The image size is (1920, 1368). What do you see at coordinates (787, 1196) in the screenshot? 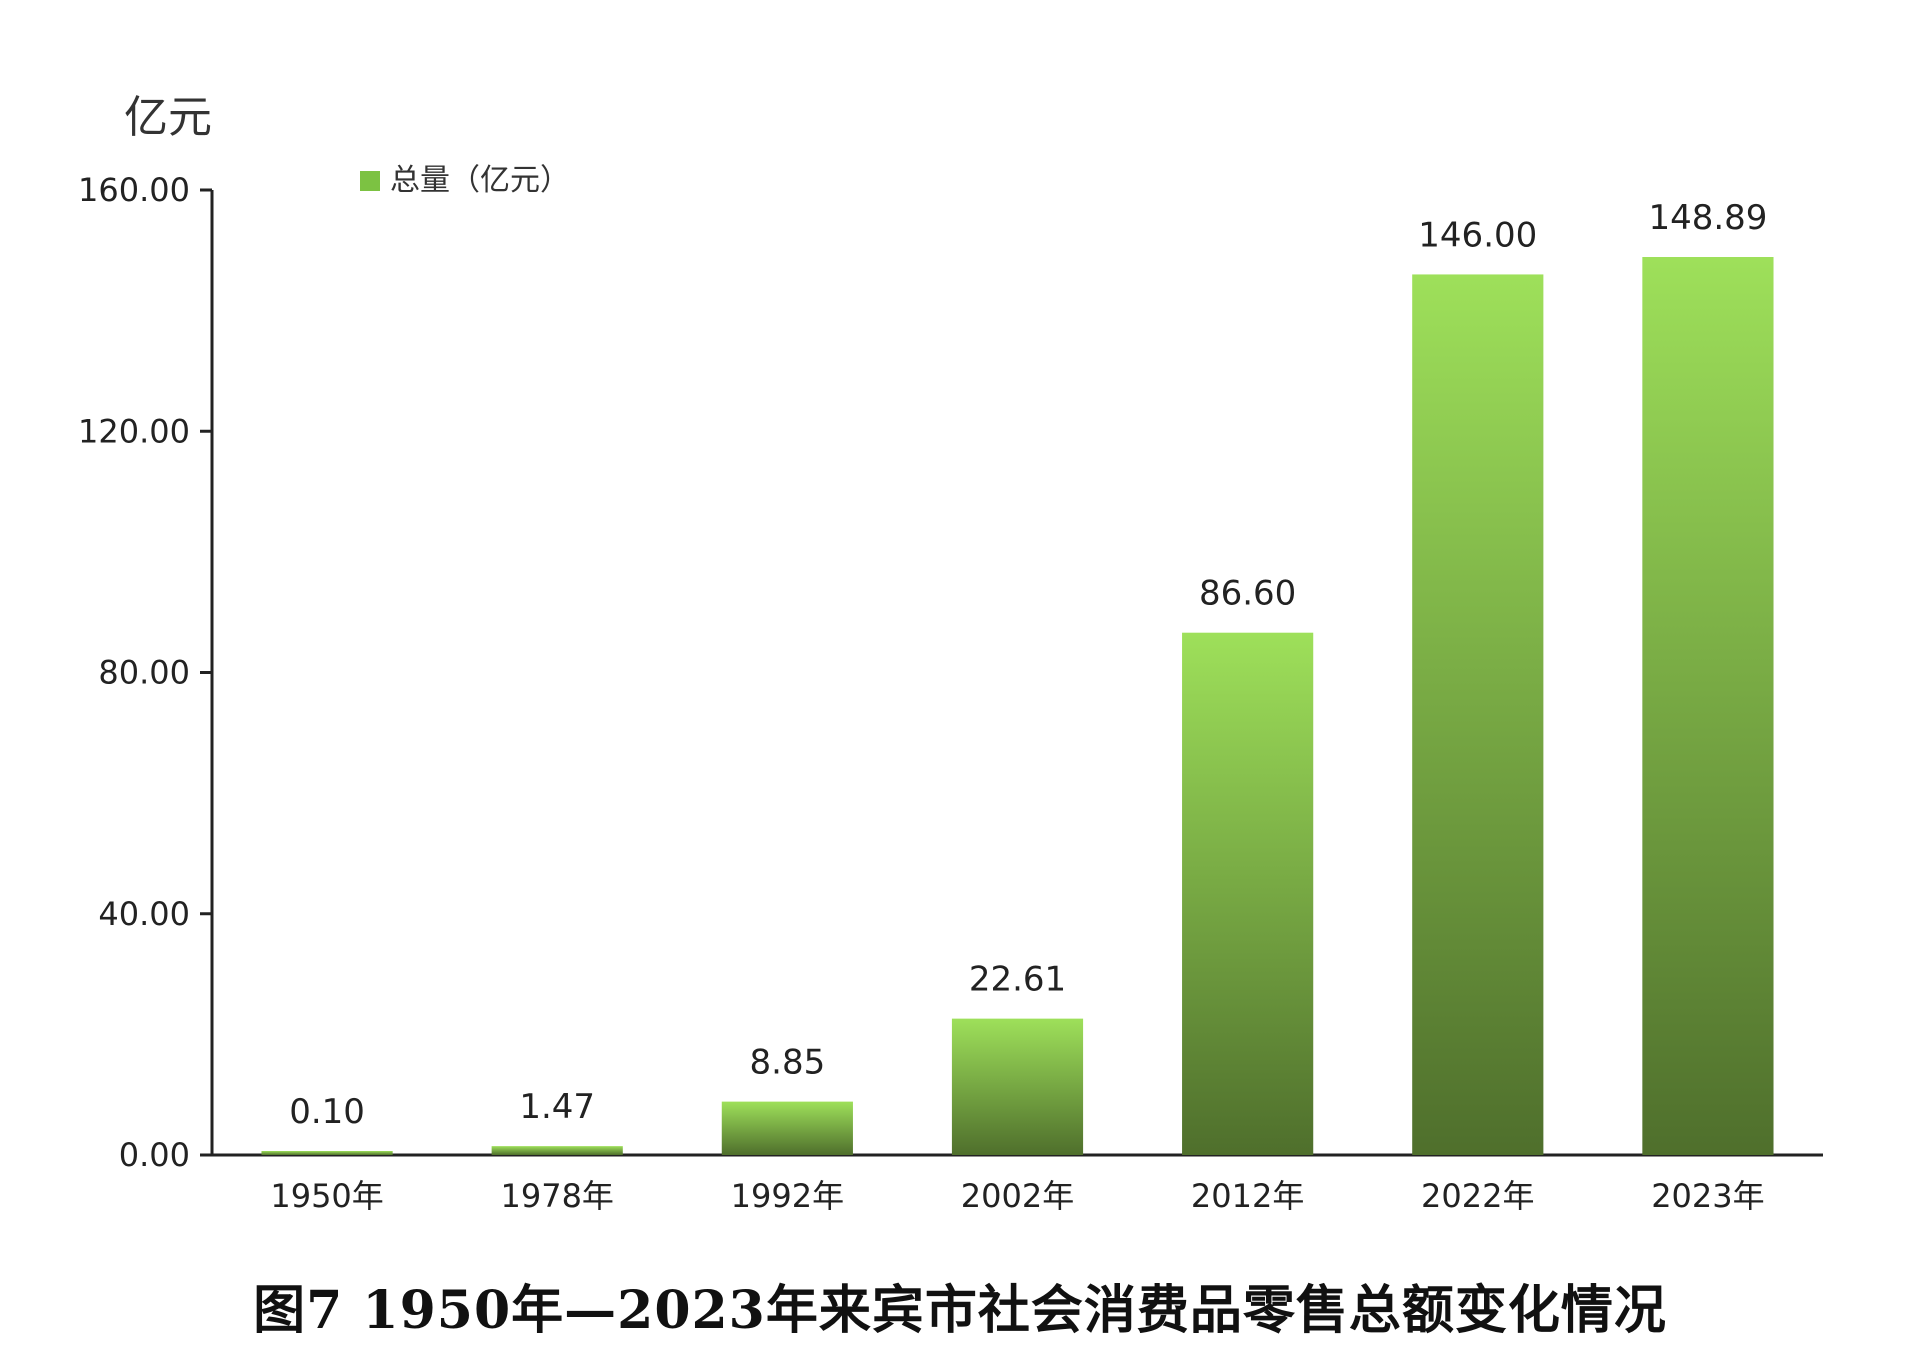
I see `x-tick-label: 1992年` at bounding box center [787, 1196].